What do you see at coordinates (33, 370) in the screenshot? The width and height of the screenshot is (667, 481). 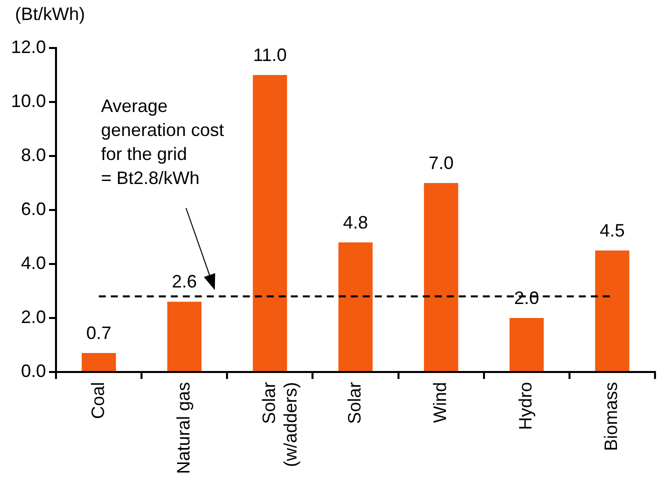 I see `y-tick-label: 0.0` at bounding box center [33, 370].